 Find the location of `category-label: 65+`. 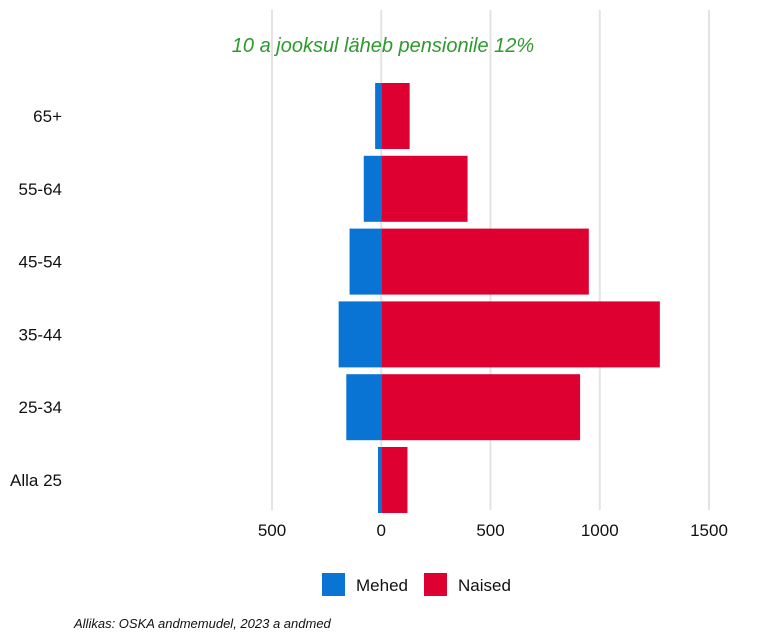

category-label: 65+ is located at coordinates (47, 116).